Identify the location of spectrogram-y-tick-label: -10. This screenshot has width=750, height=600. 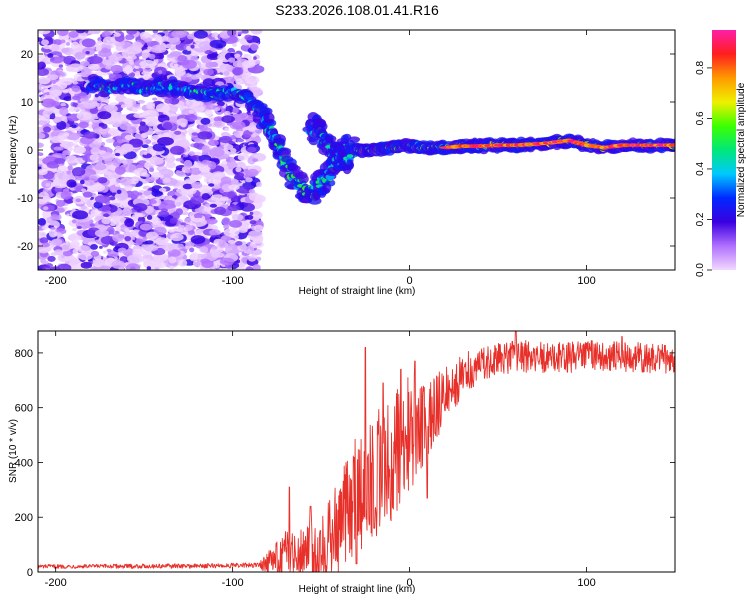
(25, 199).